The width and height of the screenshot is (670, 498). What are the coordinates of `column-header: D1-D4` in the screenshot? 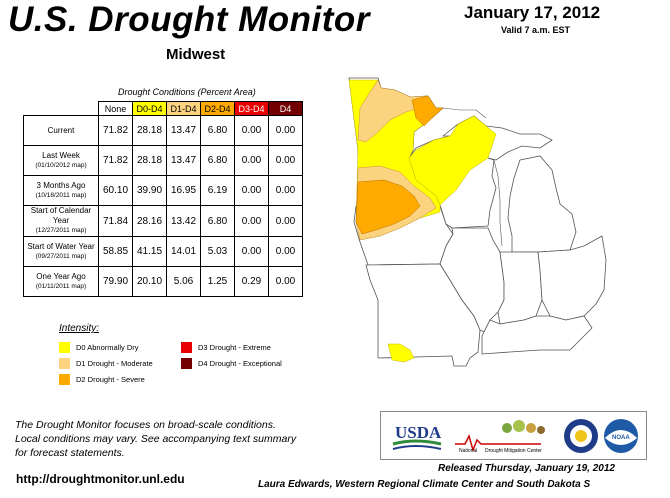 It's located at (183, 108).